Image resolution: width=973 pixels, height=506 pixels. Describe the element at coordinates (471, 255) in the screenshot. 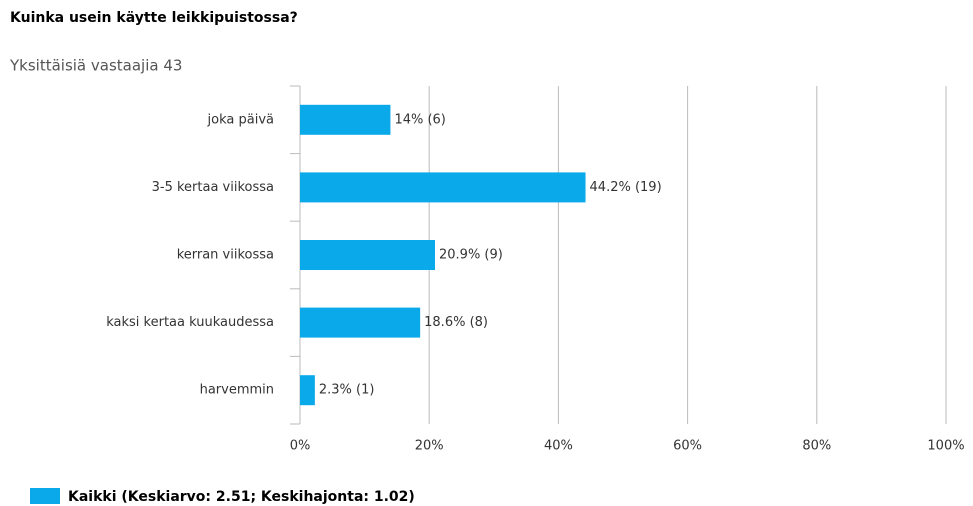

I see `data-label: 20.9% (9)` at that location.